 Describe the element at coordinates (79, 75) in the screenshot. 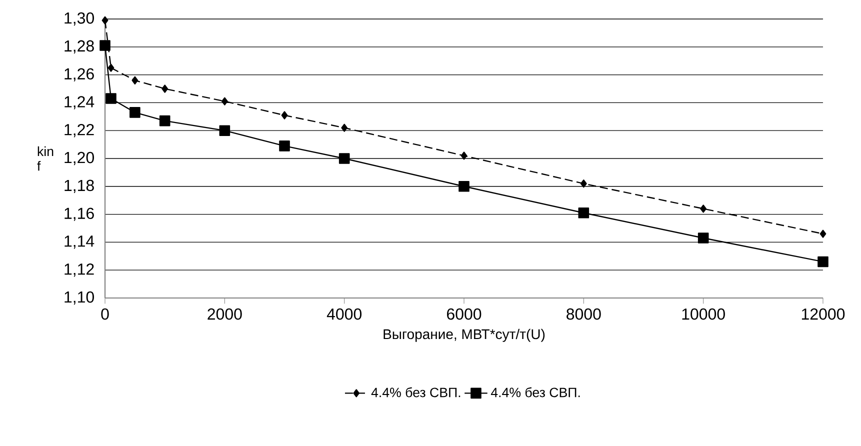

I see `y-tick-label: 1,26` at that location.